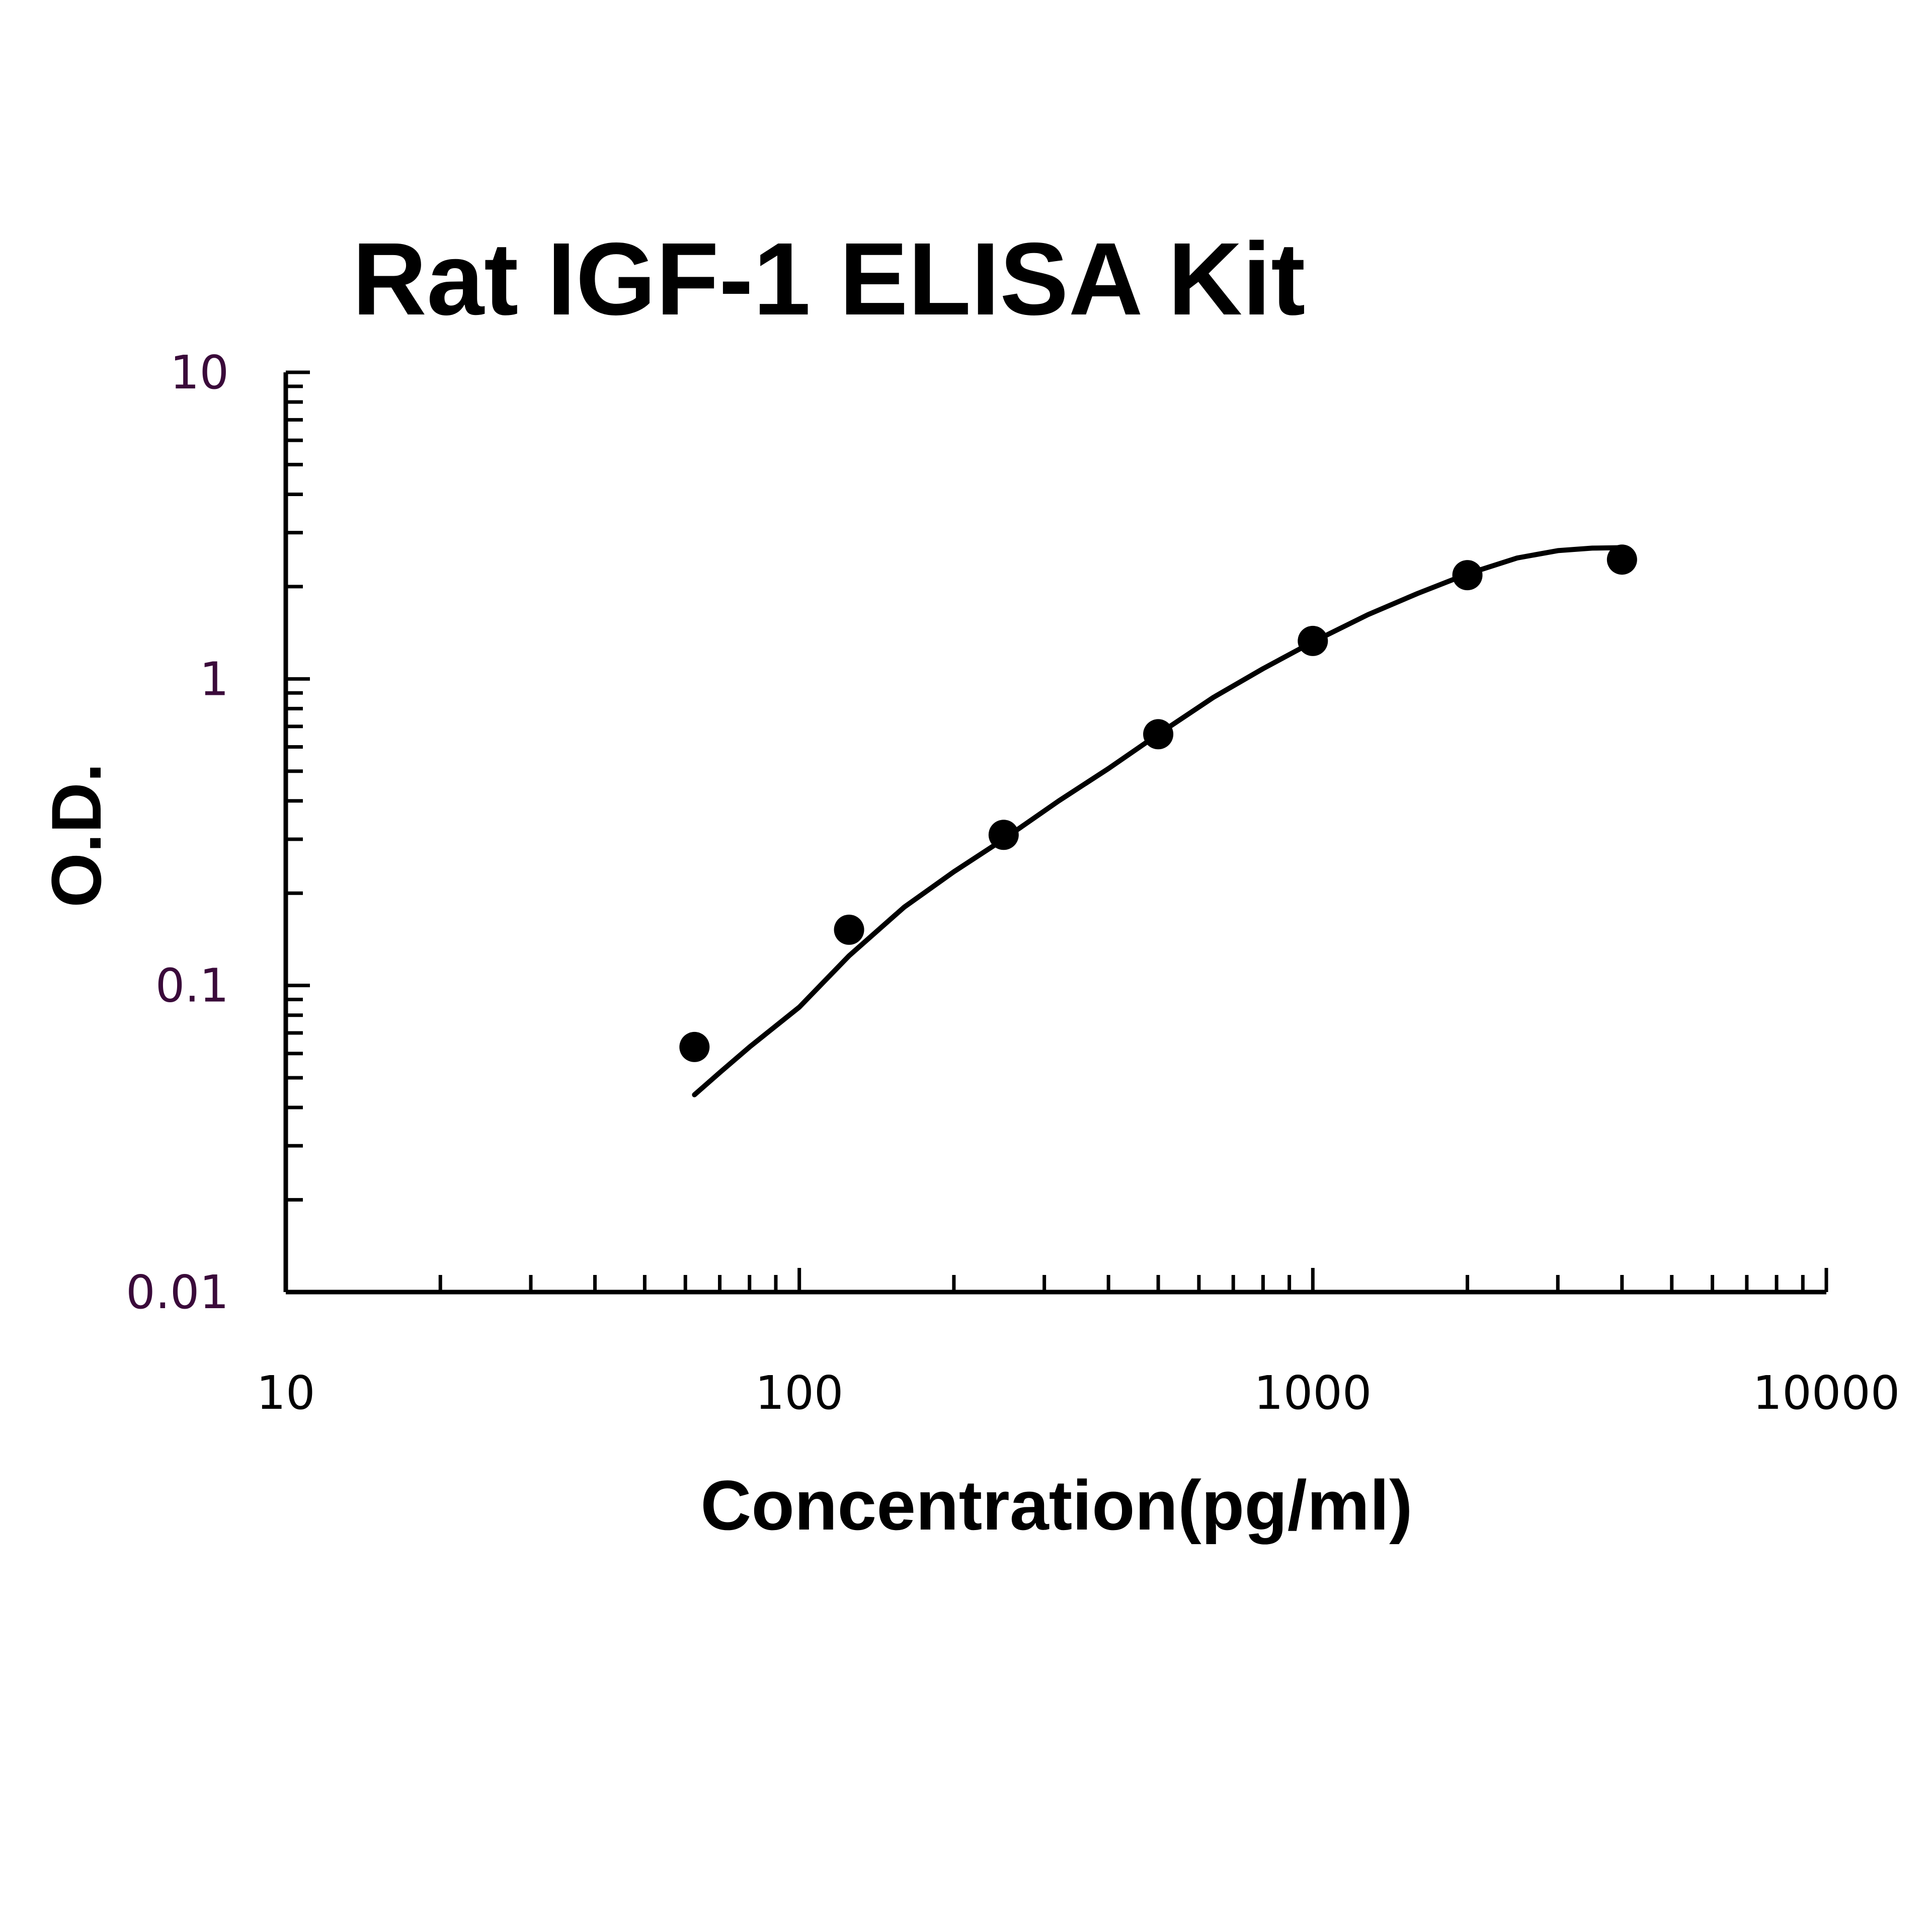  Describe the element at coordinates (214, 679) in the screenshot. I see `y-tick-label: 1` at that location.